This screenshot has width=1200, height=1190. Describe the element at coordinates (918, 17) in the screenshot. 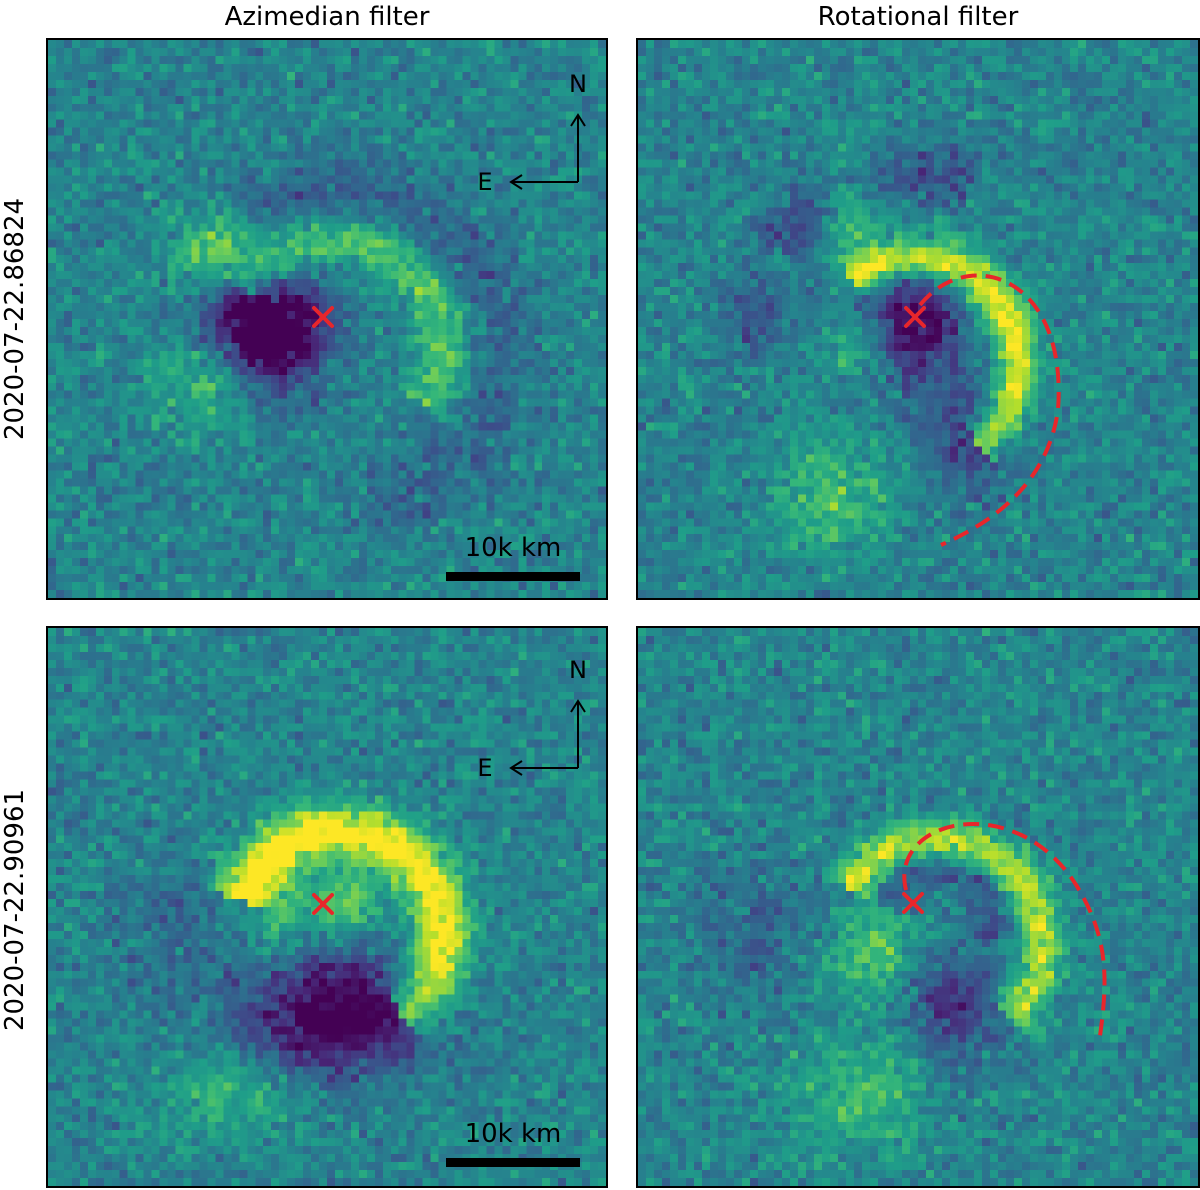

I see `column-title-rotational: Rotational filter` at that location.